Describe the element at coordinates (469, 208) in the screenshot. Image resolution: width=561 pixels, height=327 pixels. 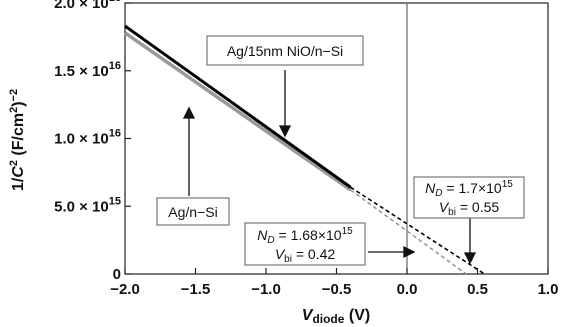
I see `vbi-text-nio: Vbi = 0.55` at that location.